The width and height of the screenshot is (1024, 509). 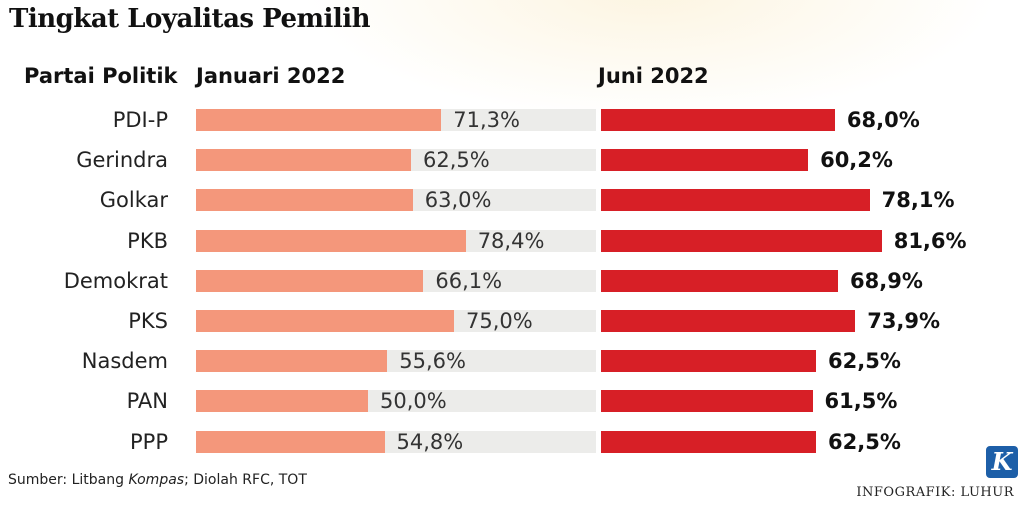 I want to click on chart-title: Tingkat Loyalitas Pemilih, so click(x=190, y=19).